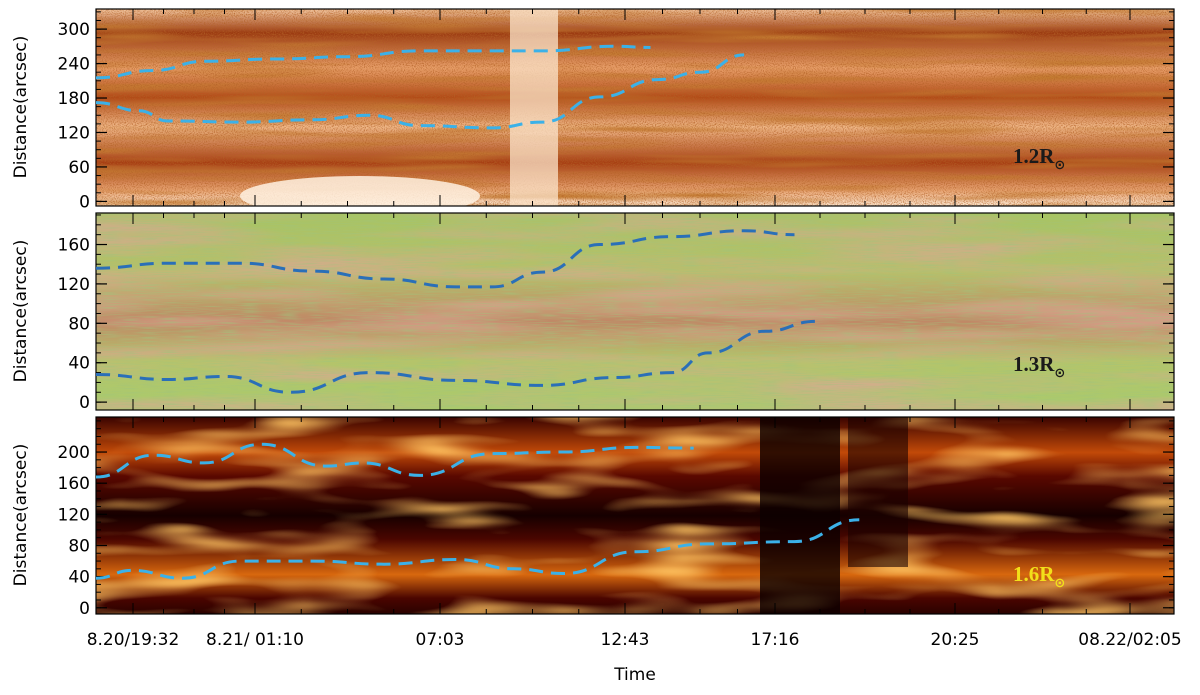 Image resolution: width=1200 pixels, height=695 pixels. I want to click on panel-2-contours, so click(456, 311).